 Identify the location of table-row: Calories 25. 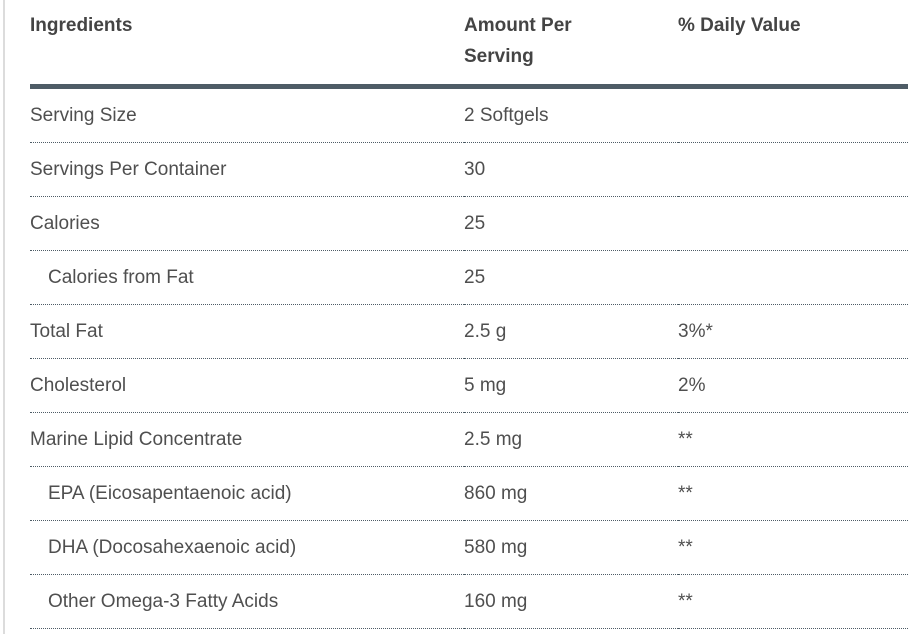
(469, 223).